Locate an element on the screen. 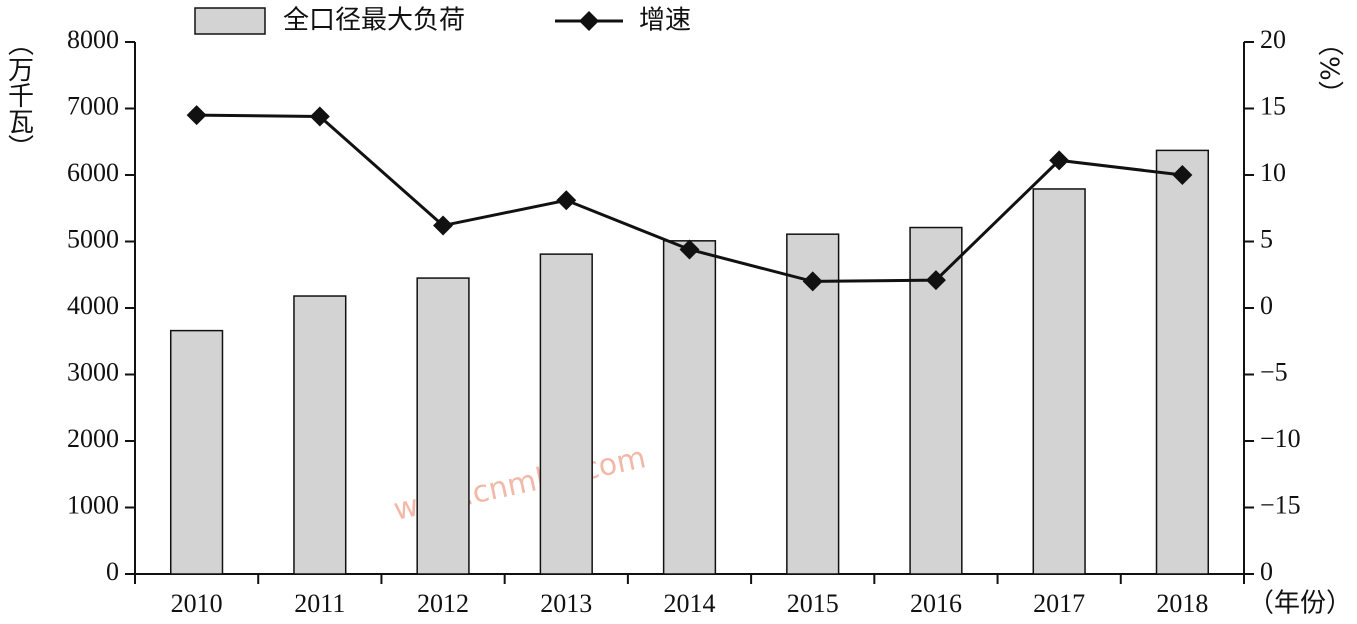 The width and height of the screenshot is (1357, 624). legend-label: 全口径最大负荷 is located at coordinates (374, 21).